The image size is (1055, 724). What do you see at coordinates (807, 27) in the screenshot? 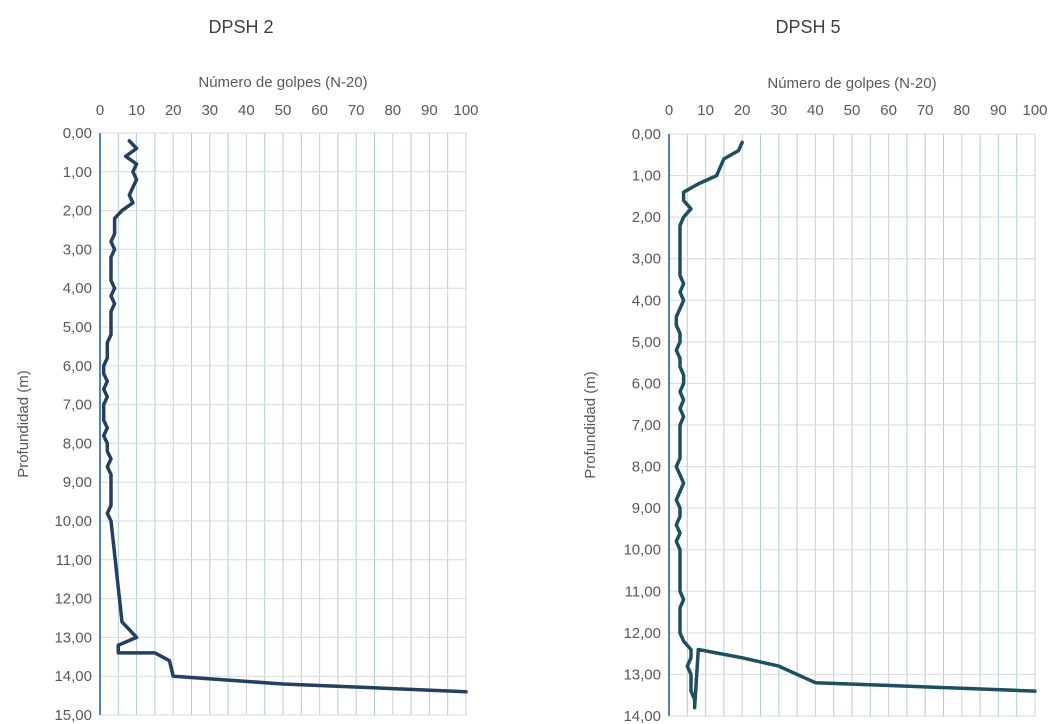
I see `chart-title: DPSH 5` at bounding box center [807, 27].